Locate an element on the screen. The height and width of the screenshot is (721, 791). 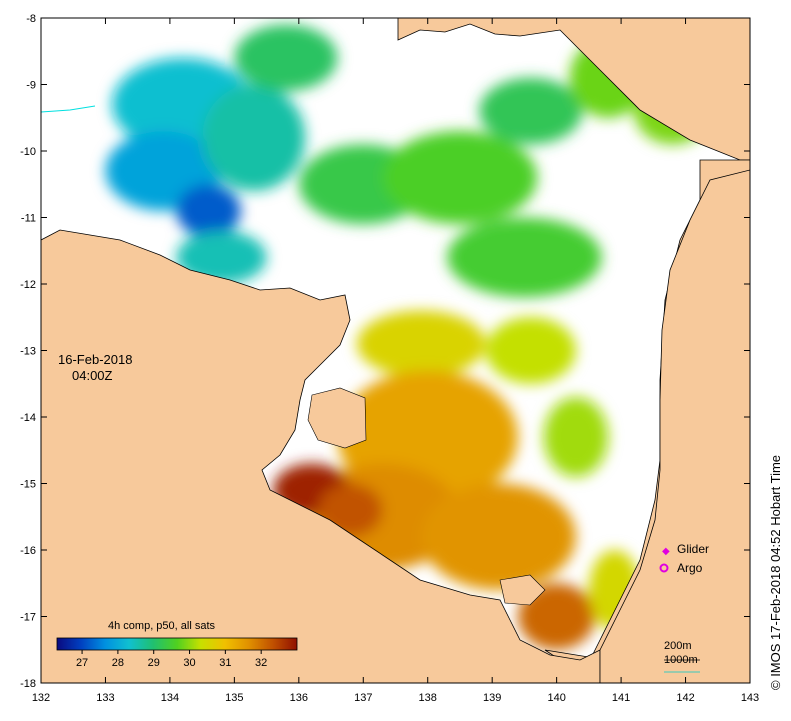
lat-tick-label: -11 is located at coordinates (28, 219).